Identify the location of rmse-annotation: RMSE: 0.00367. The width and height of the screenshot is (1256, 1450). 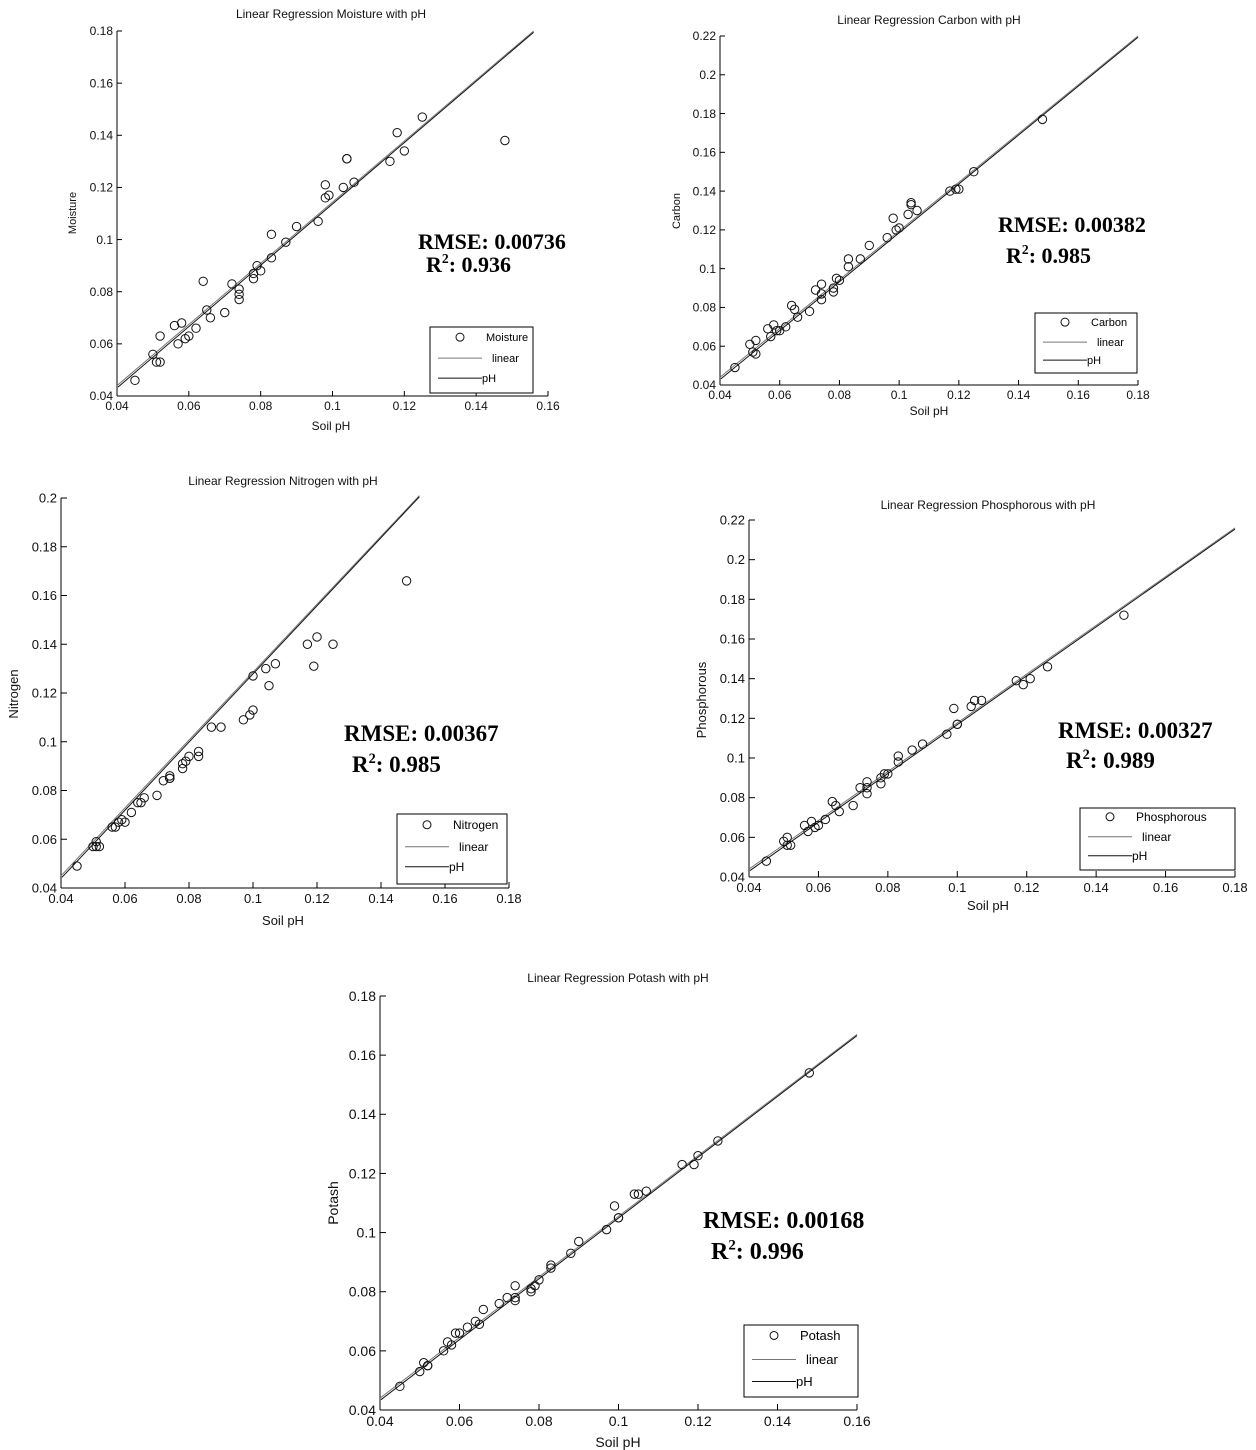
(421, 733).